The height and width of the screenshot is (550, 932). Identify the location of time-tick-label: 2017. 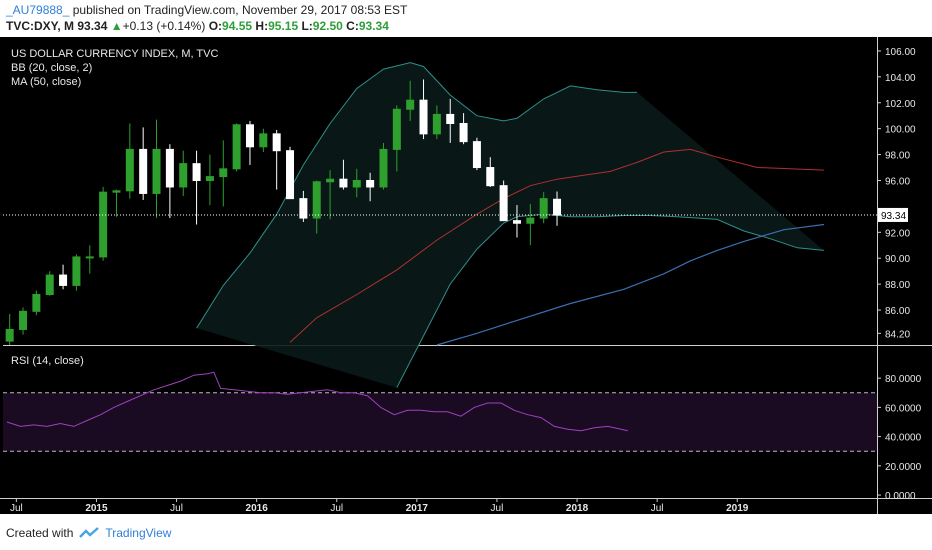
(417, 508).